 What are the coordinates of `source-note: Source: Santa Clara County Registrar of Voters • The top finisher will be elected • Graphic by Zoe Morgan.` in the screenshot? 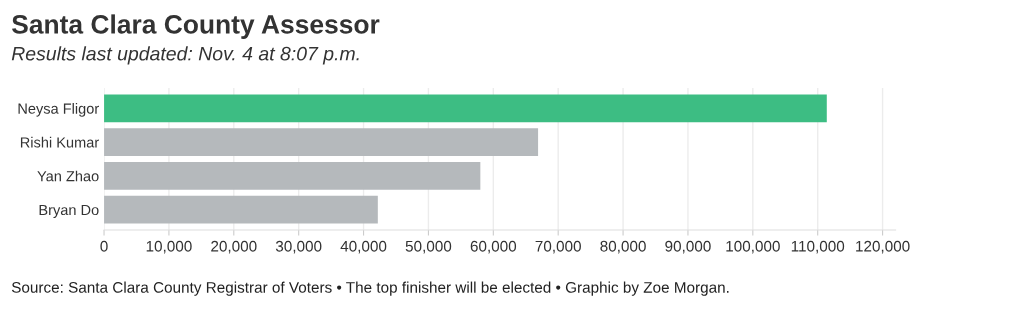 It's located at (370, 288).